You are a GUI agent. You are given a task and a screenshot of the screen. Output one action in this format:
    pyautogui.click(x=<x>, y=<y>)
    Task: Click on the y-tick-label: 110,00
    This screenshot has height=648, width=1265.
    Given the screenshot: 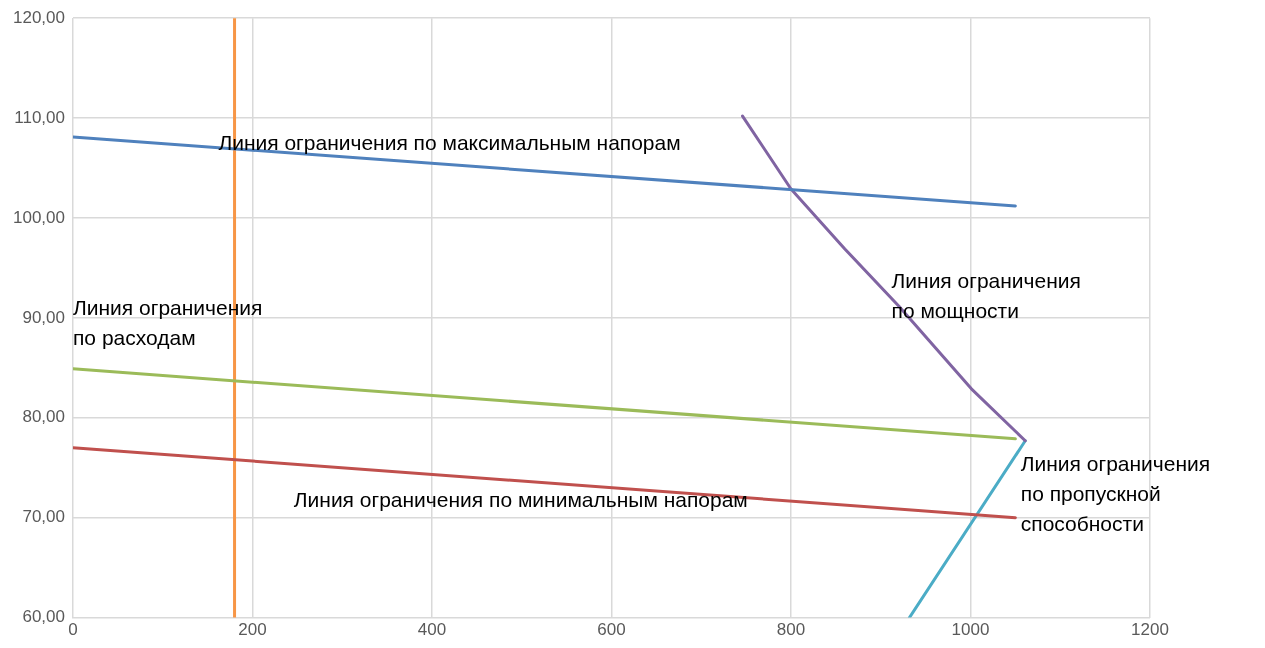 What is the action you would take?
    pyautogui.click(x=39, y=117)
    